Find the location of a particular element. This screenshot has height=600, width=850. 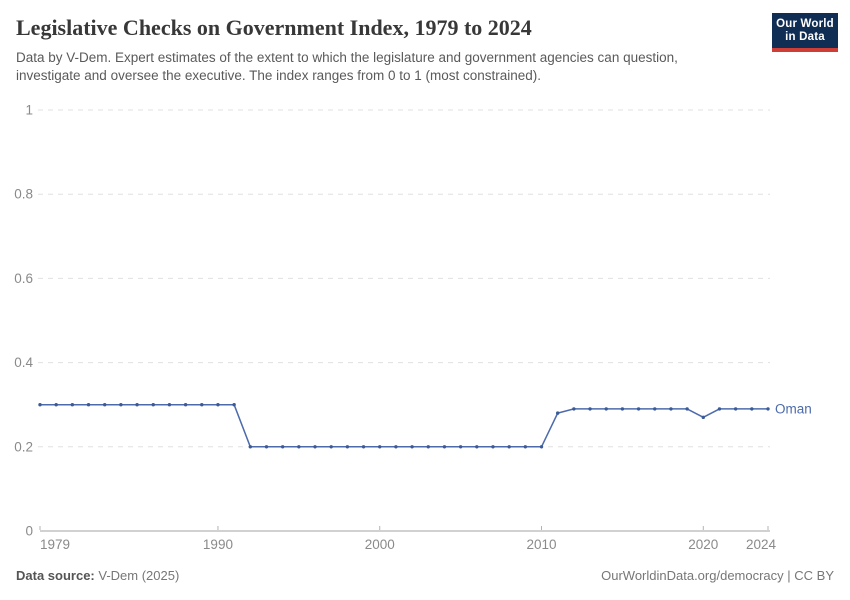

data-source-label: Data source: is located at coordinates (55, 575).